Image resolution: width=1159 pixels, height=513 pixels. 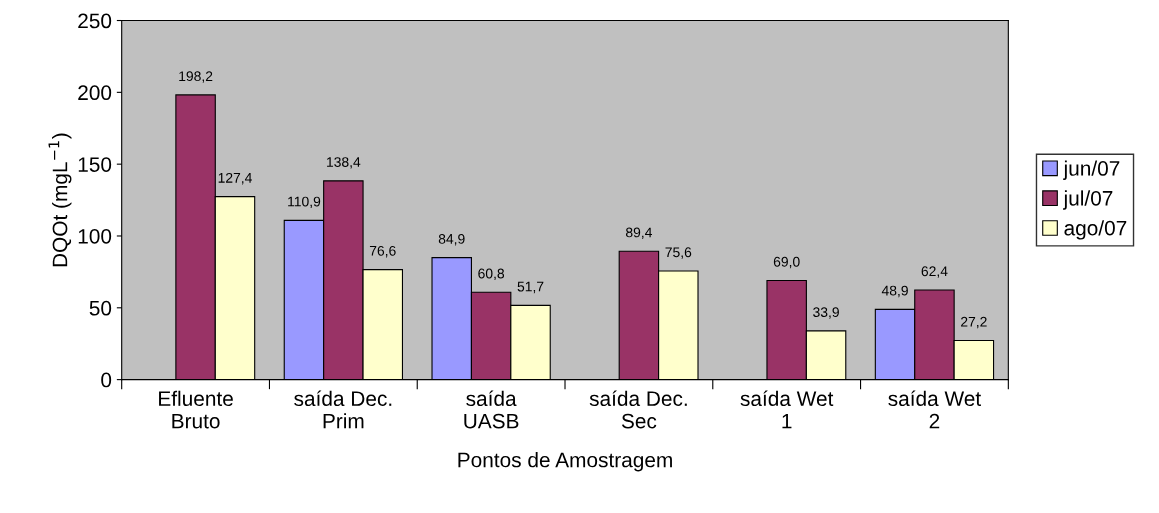 I want to click on data-label: 110,9, so click(x=304, y=202).